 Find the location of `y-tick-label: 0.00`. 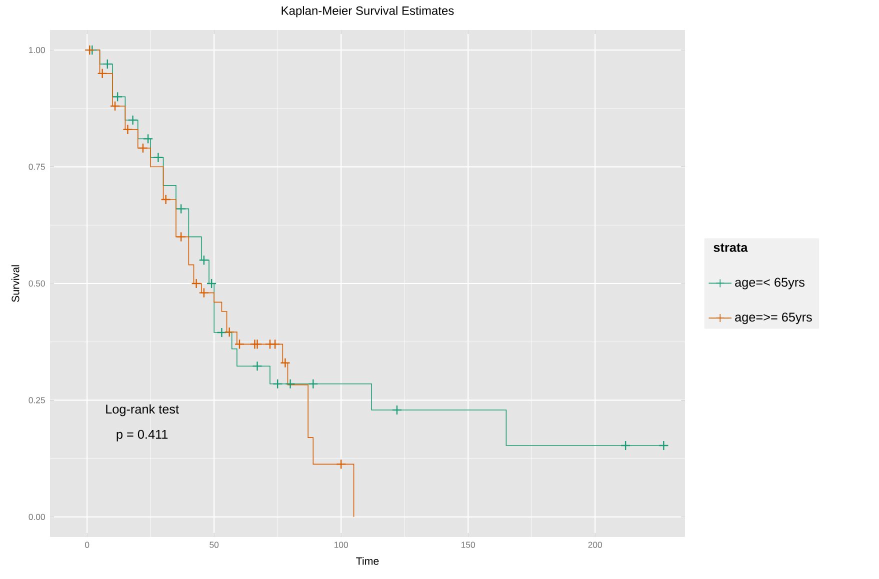

y-tick-label: 0.00 is located at coordinates (36, 517).